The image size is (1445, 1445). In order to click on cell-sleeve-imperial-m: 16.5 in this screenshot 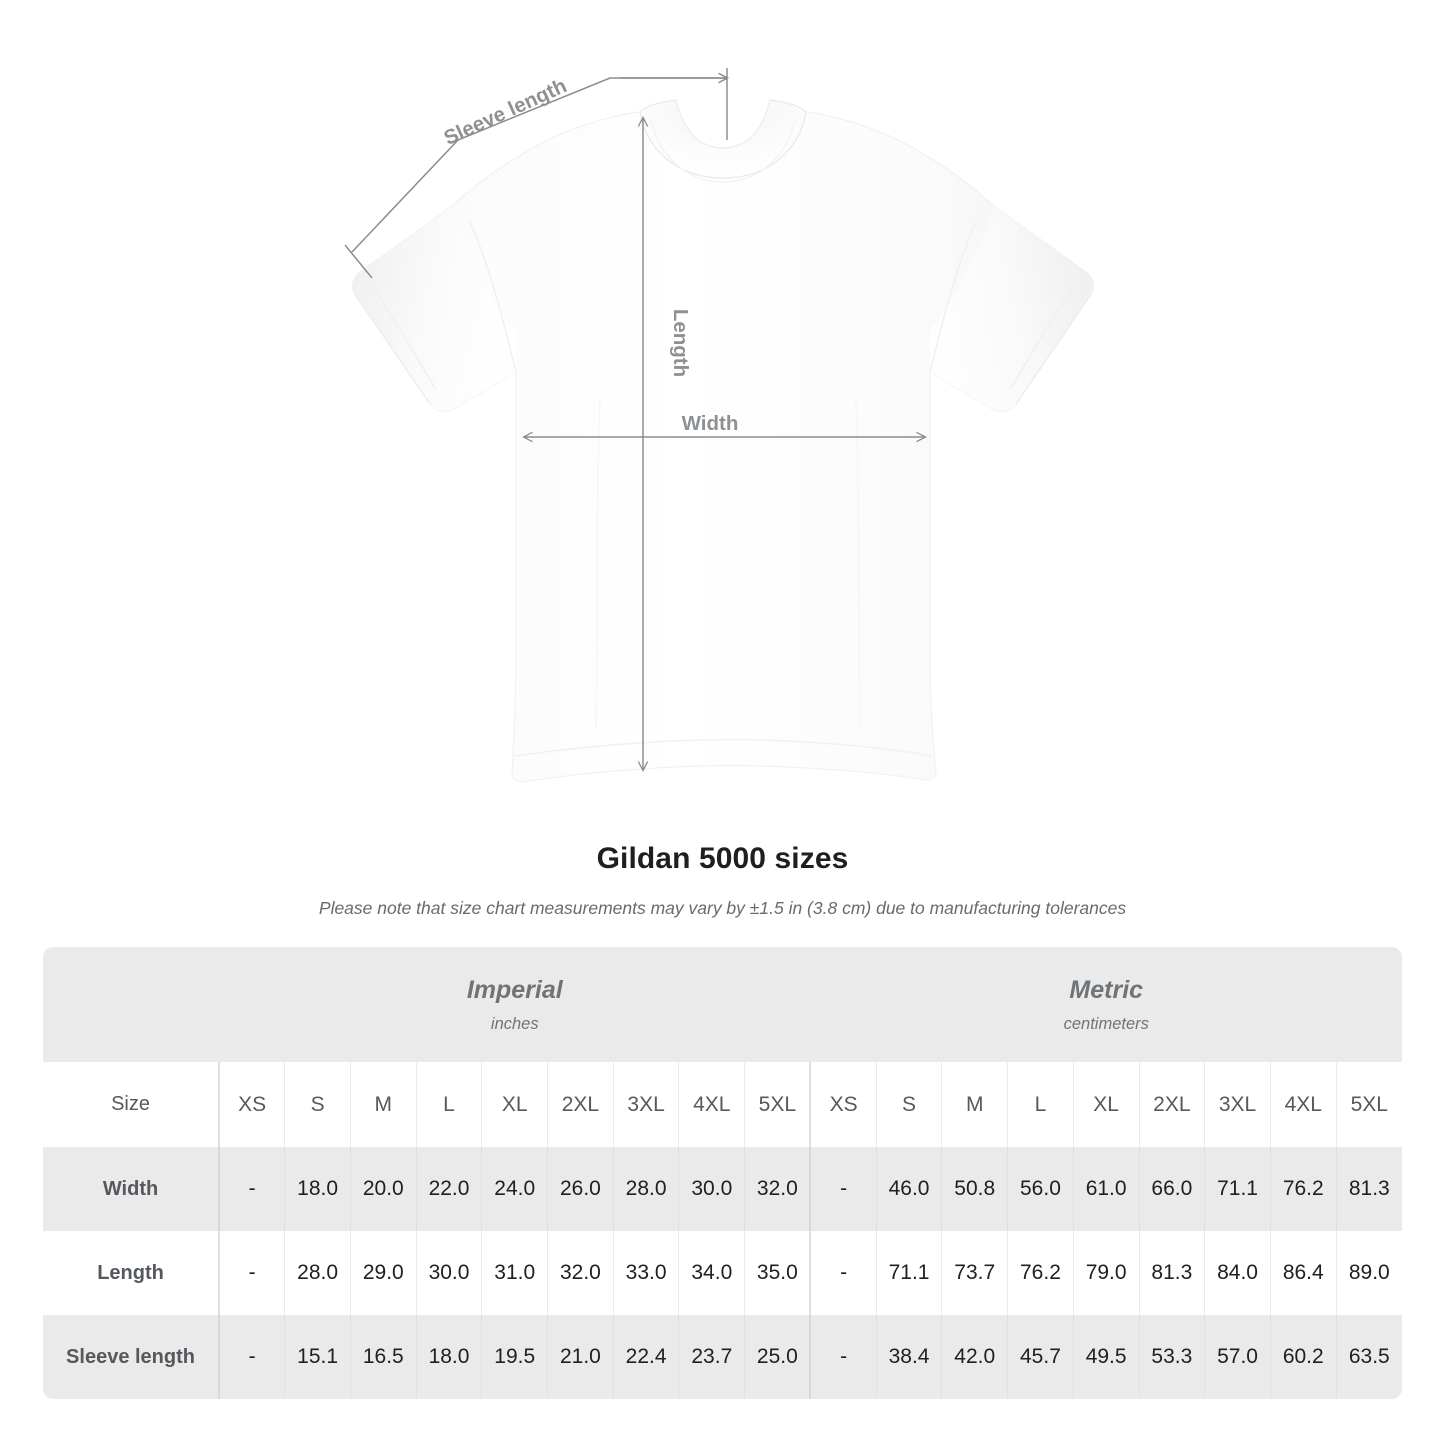, I will do `click(383, 1357)`.